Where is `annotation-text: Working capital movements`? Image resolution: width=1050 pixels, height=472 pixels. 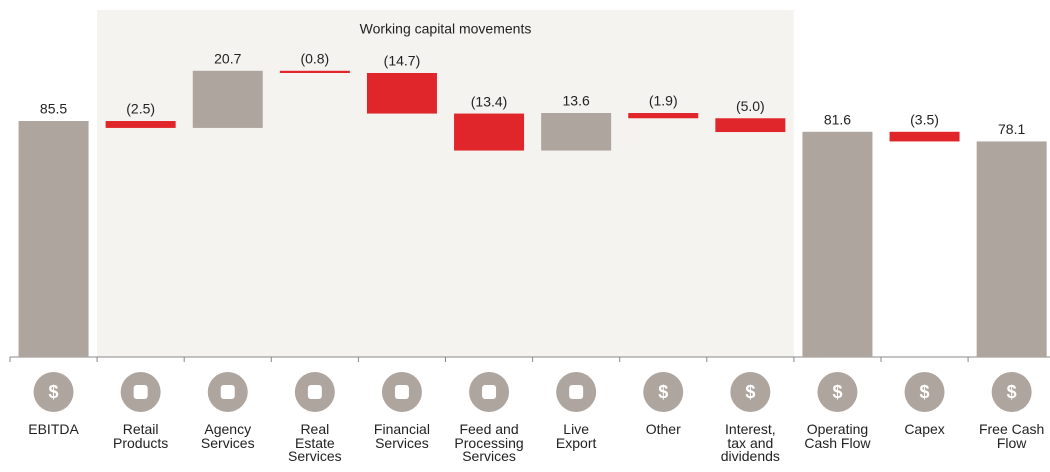
annotation-text: Working capital movements is located at coordinates (446, 29).